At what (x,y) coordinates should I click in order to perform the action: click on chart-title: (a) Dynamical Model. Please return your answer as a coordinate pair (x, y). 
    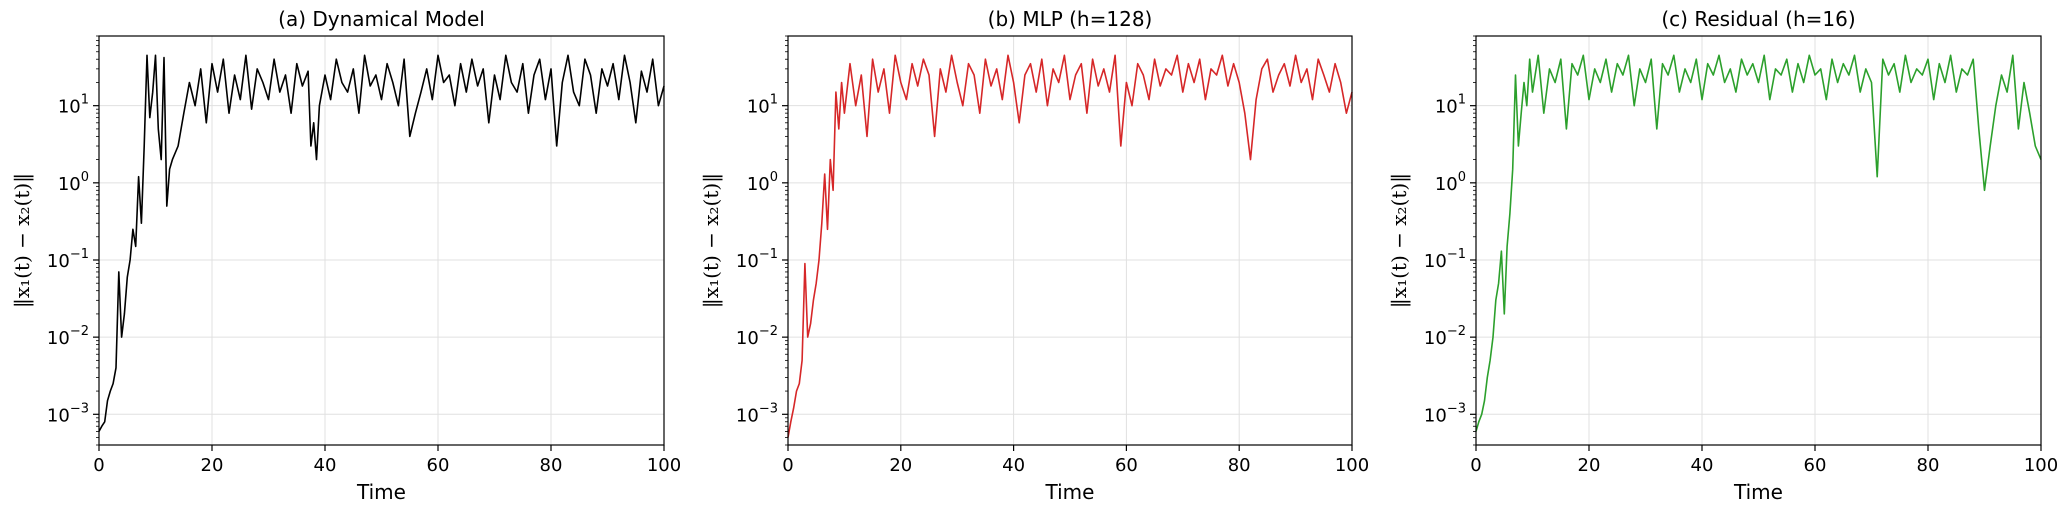
    Looking at the image, I should click on (381, 19).